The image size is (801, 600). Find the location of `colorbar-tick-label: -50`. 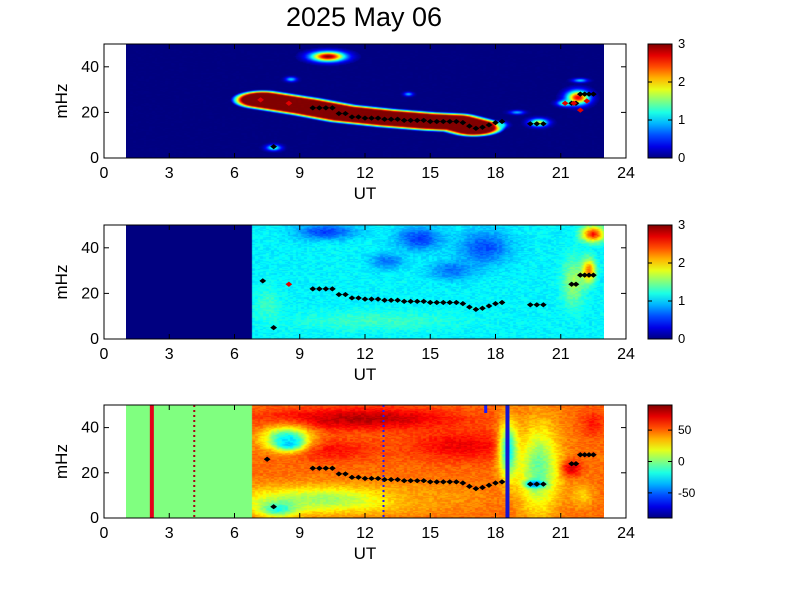

colorbar-tick-label: -50 is located at coordinates (687, 493).